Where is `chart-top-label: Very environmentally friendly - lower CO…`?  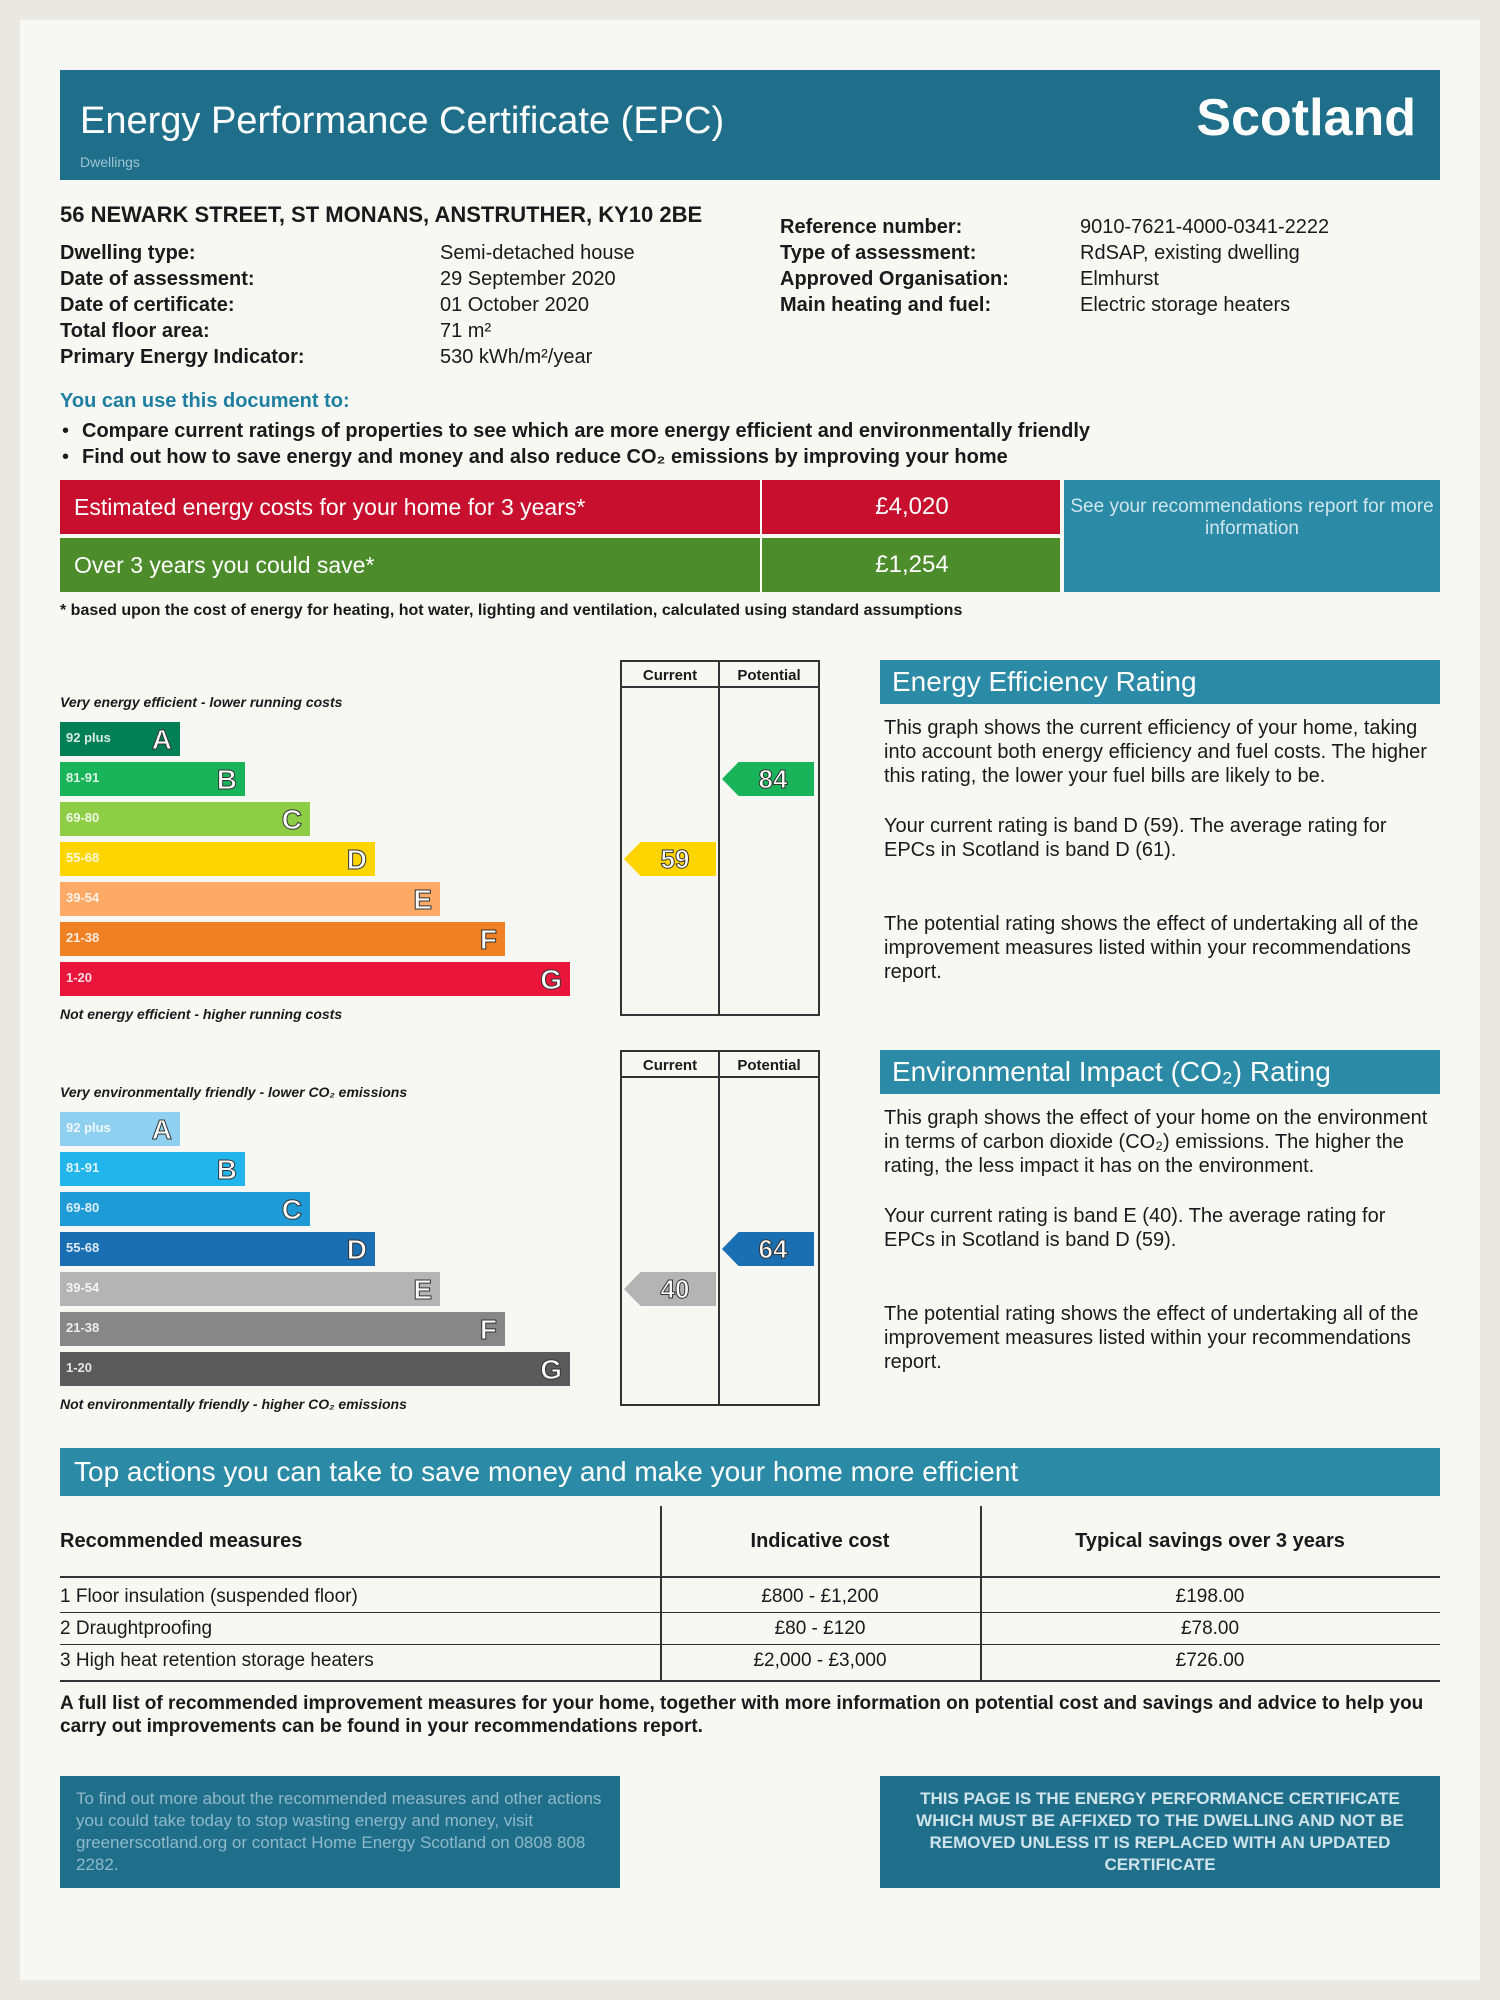
chart-top-label: Very environmentally friendly - lower CO… is located at coordinates (234, 1092).